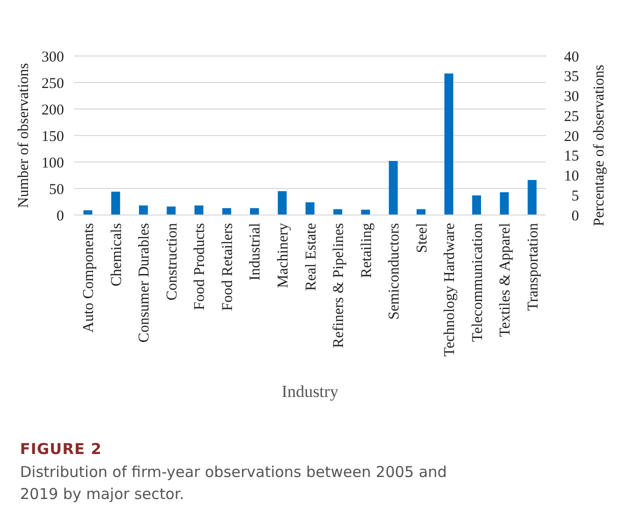 Image resolution: width=619 pixels, height=517 pixels. Describe the element at coordinates (506, 280) in the screenshot. I see `x-tick-label: Textiles & Apparel` at that location.